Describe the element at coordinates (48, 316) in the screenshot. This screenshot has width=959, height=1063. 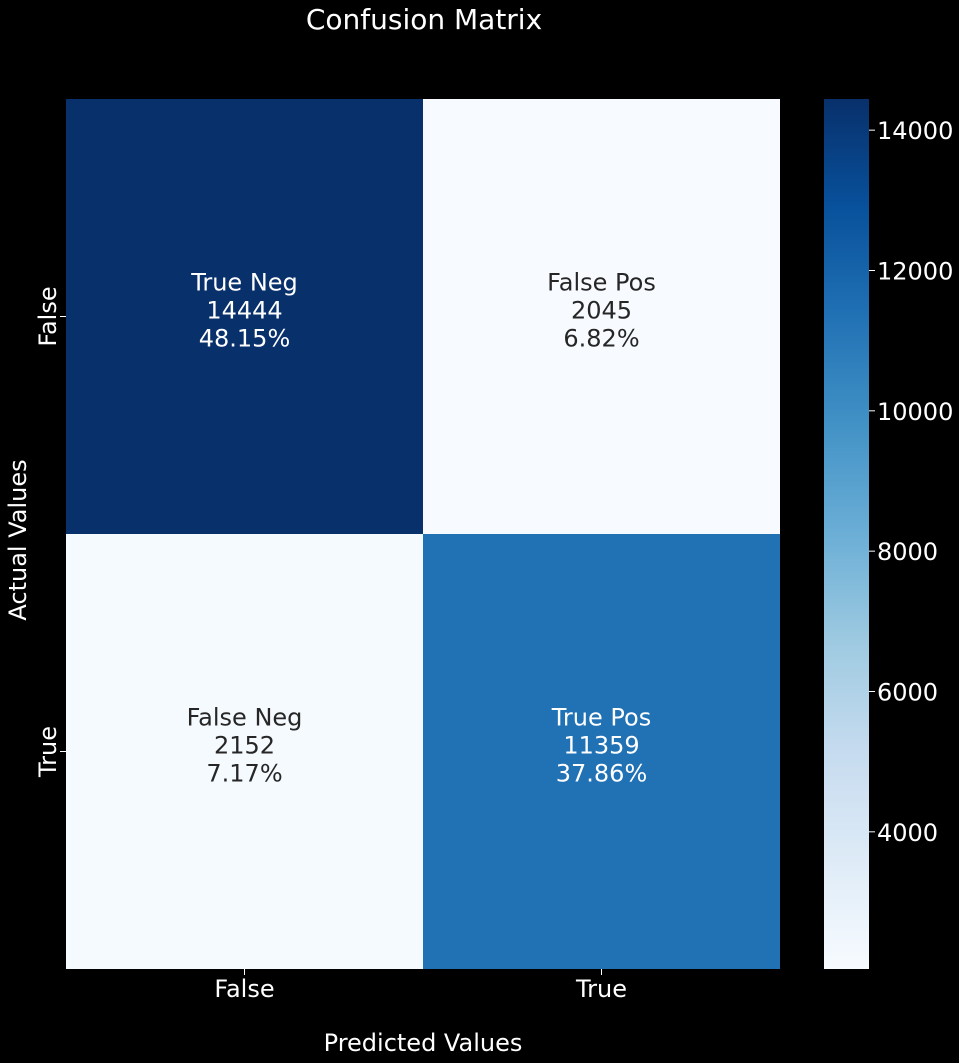
I see `y-tick-label: False` at that location.